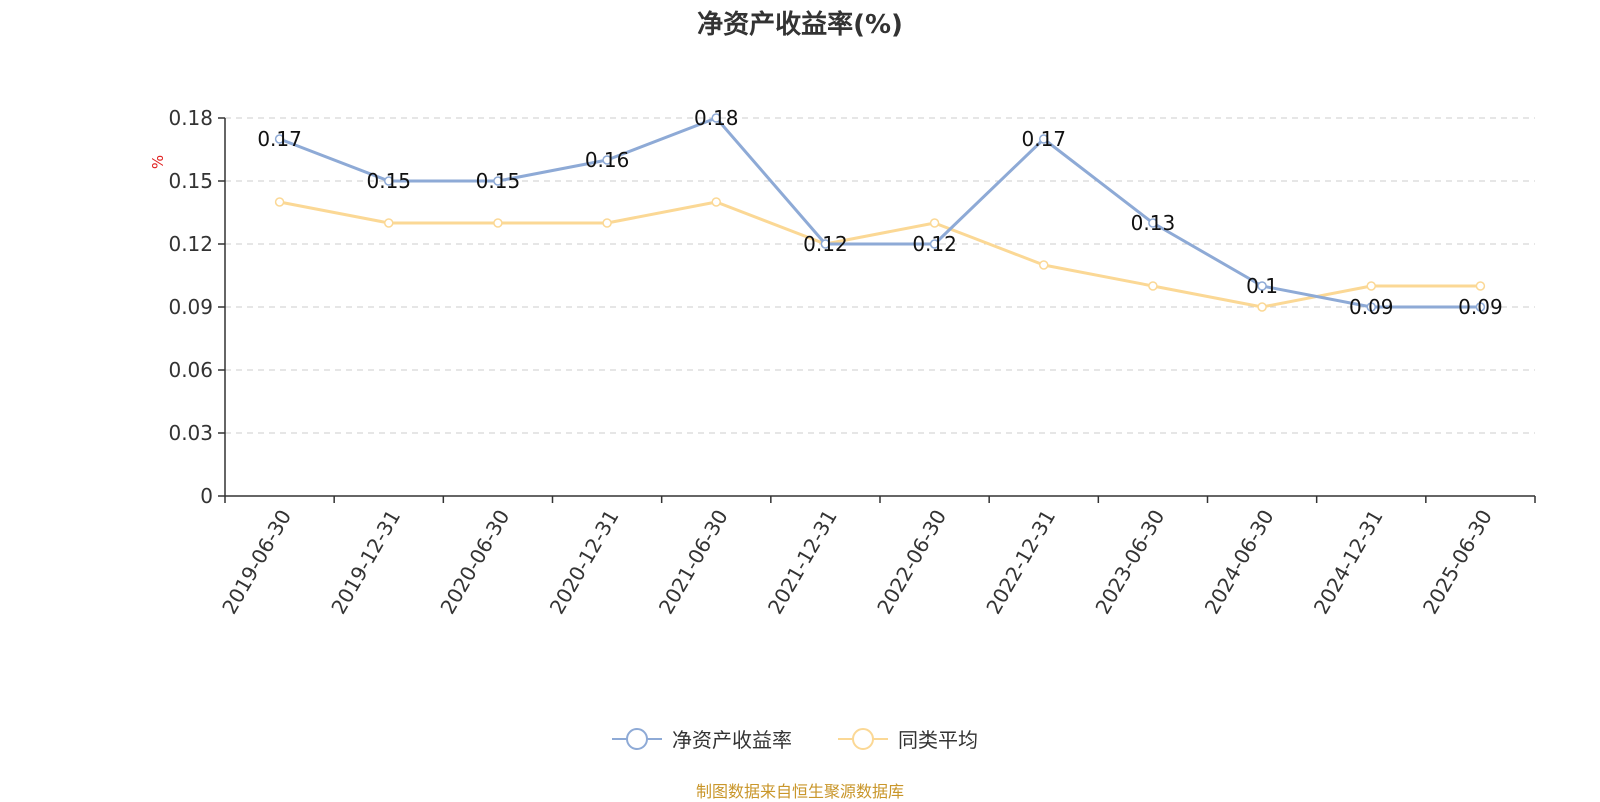 This screenshot has height=802, width=1600. I want to click on x-tick-label: 2020-06-30, so click(474, 561).